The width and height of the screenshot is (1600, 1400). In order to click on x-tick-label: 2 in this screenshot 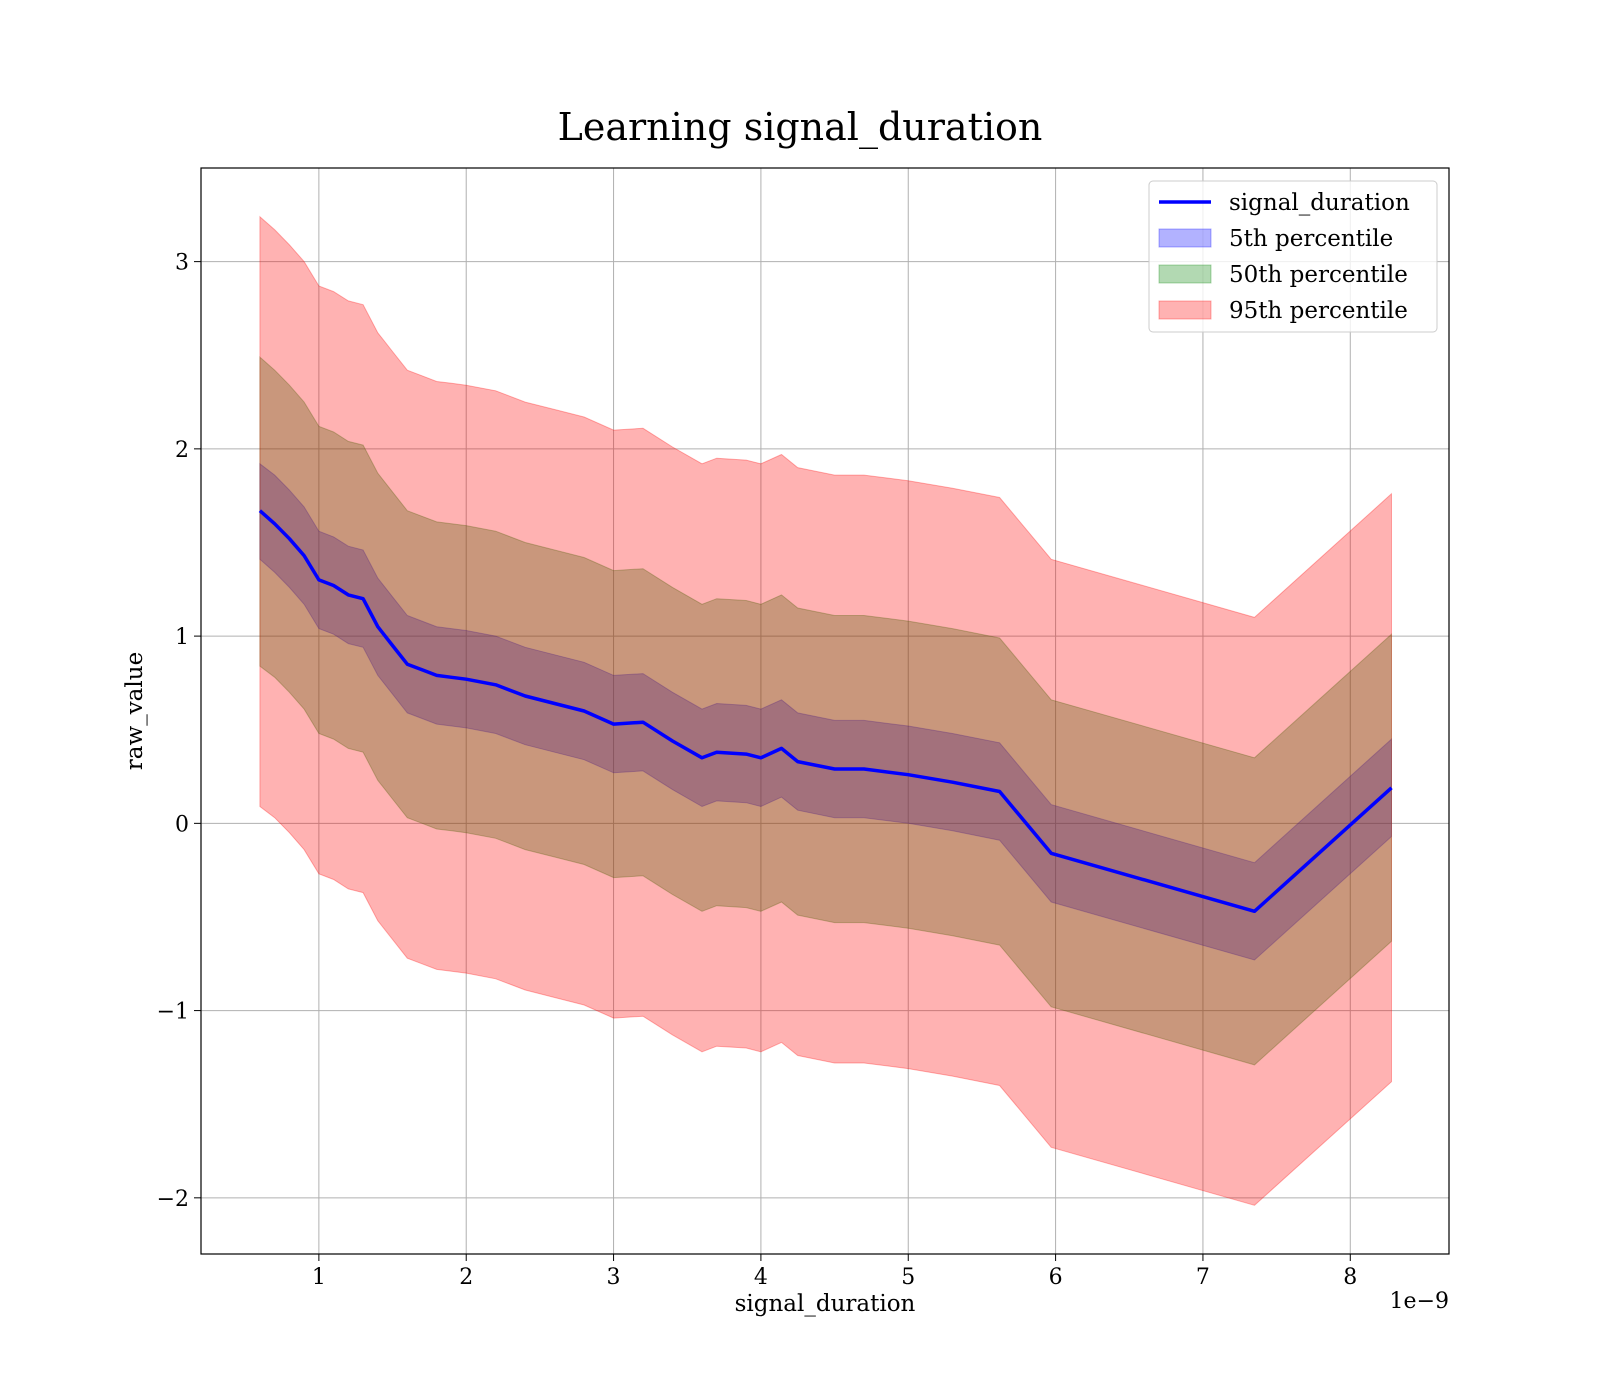, I will do `click(466, 1277)`.